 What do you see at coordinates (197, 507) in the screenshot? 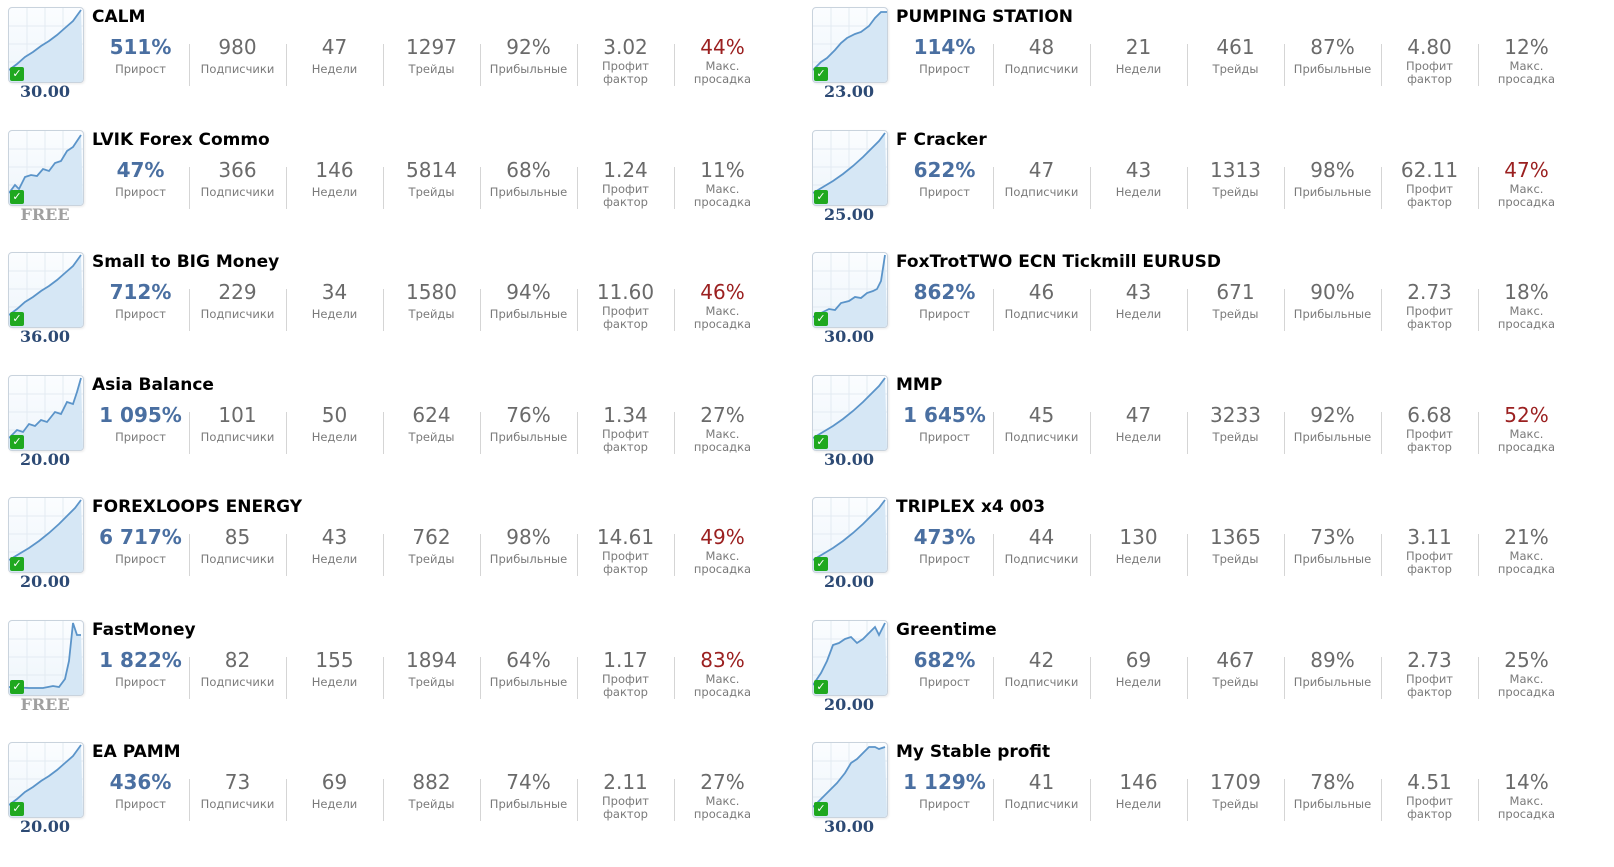
I see `signal-name: FOREXLOOPS ENERGY` at bounding box center [197, 507].